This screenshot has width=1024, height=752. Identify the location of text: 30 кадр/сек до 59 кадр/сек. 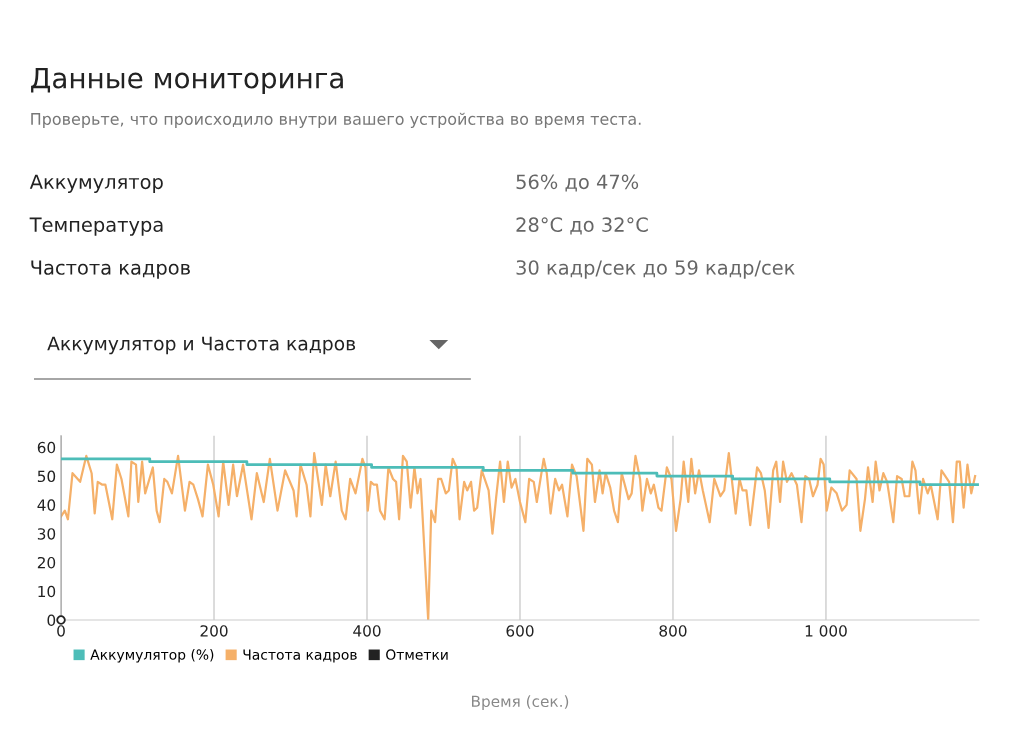
(655, 269).